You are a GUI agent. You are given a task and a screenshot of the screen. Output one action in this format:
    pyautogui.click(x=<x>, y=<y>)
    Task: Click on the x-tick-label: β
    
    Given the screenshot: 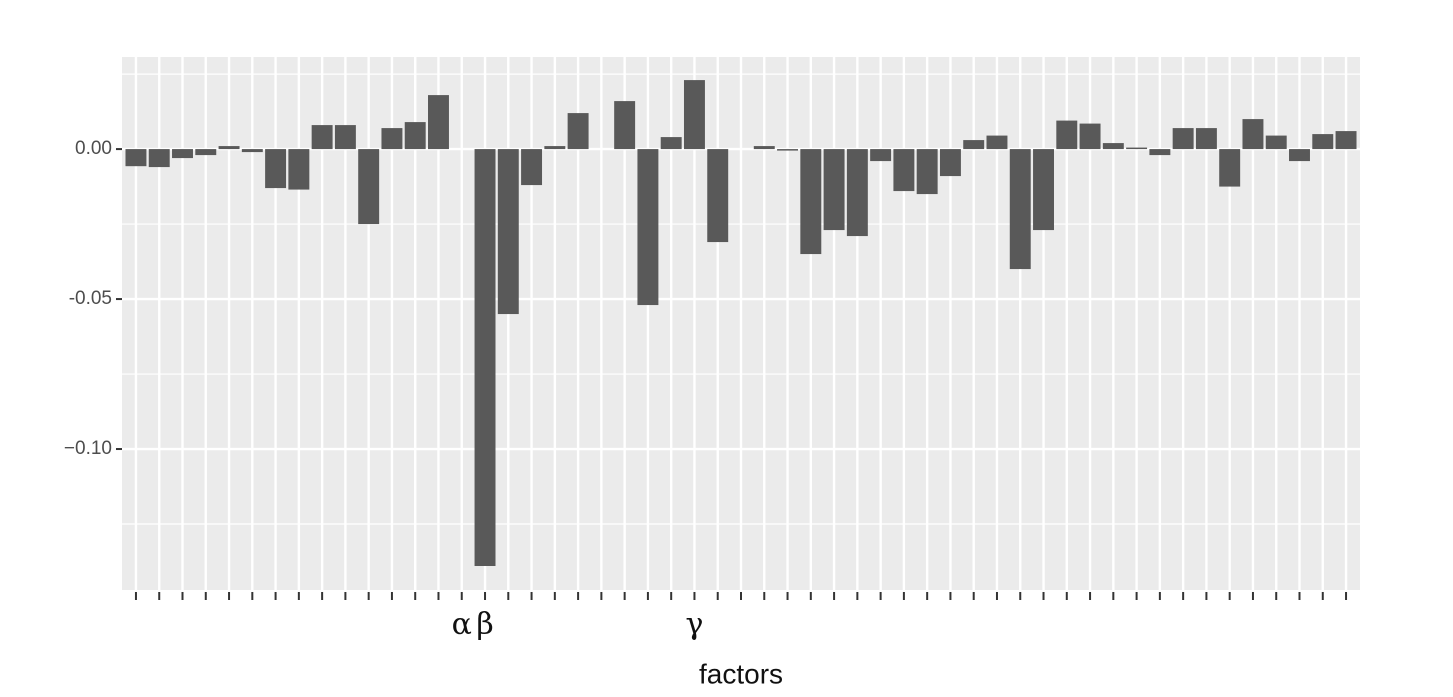 What is the action you would take?
    pyautogui.click(x=484, y=624)
    